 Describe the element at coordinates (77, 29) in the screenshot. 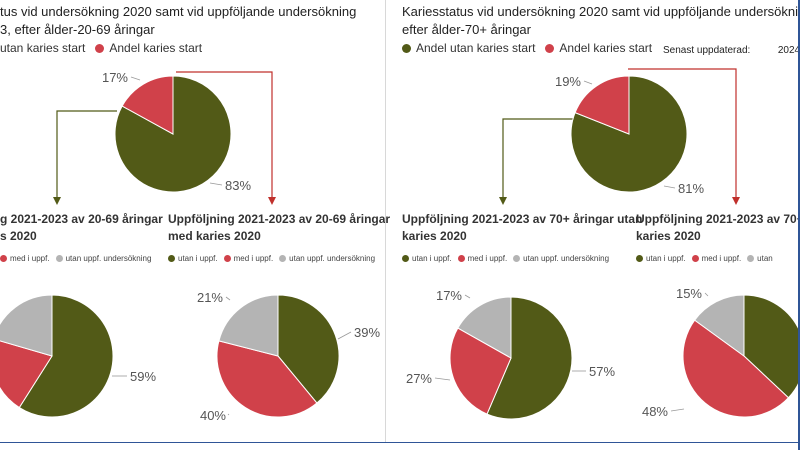

I see `left-title-line2: 3, efter ålder-20-69 åringar` at that location.